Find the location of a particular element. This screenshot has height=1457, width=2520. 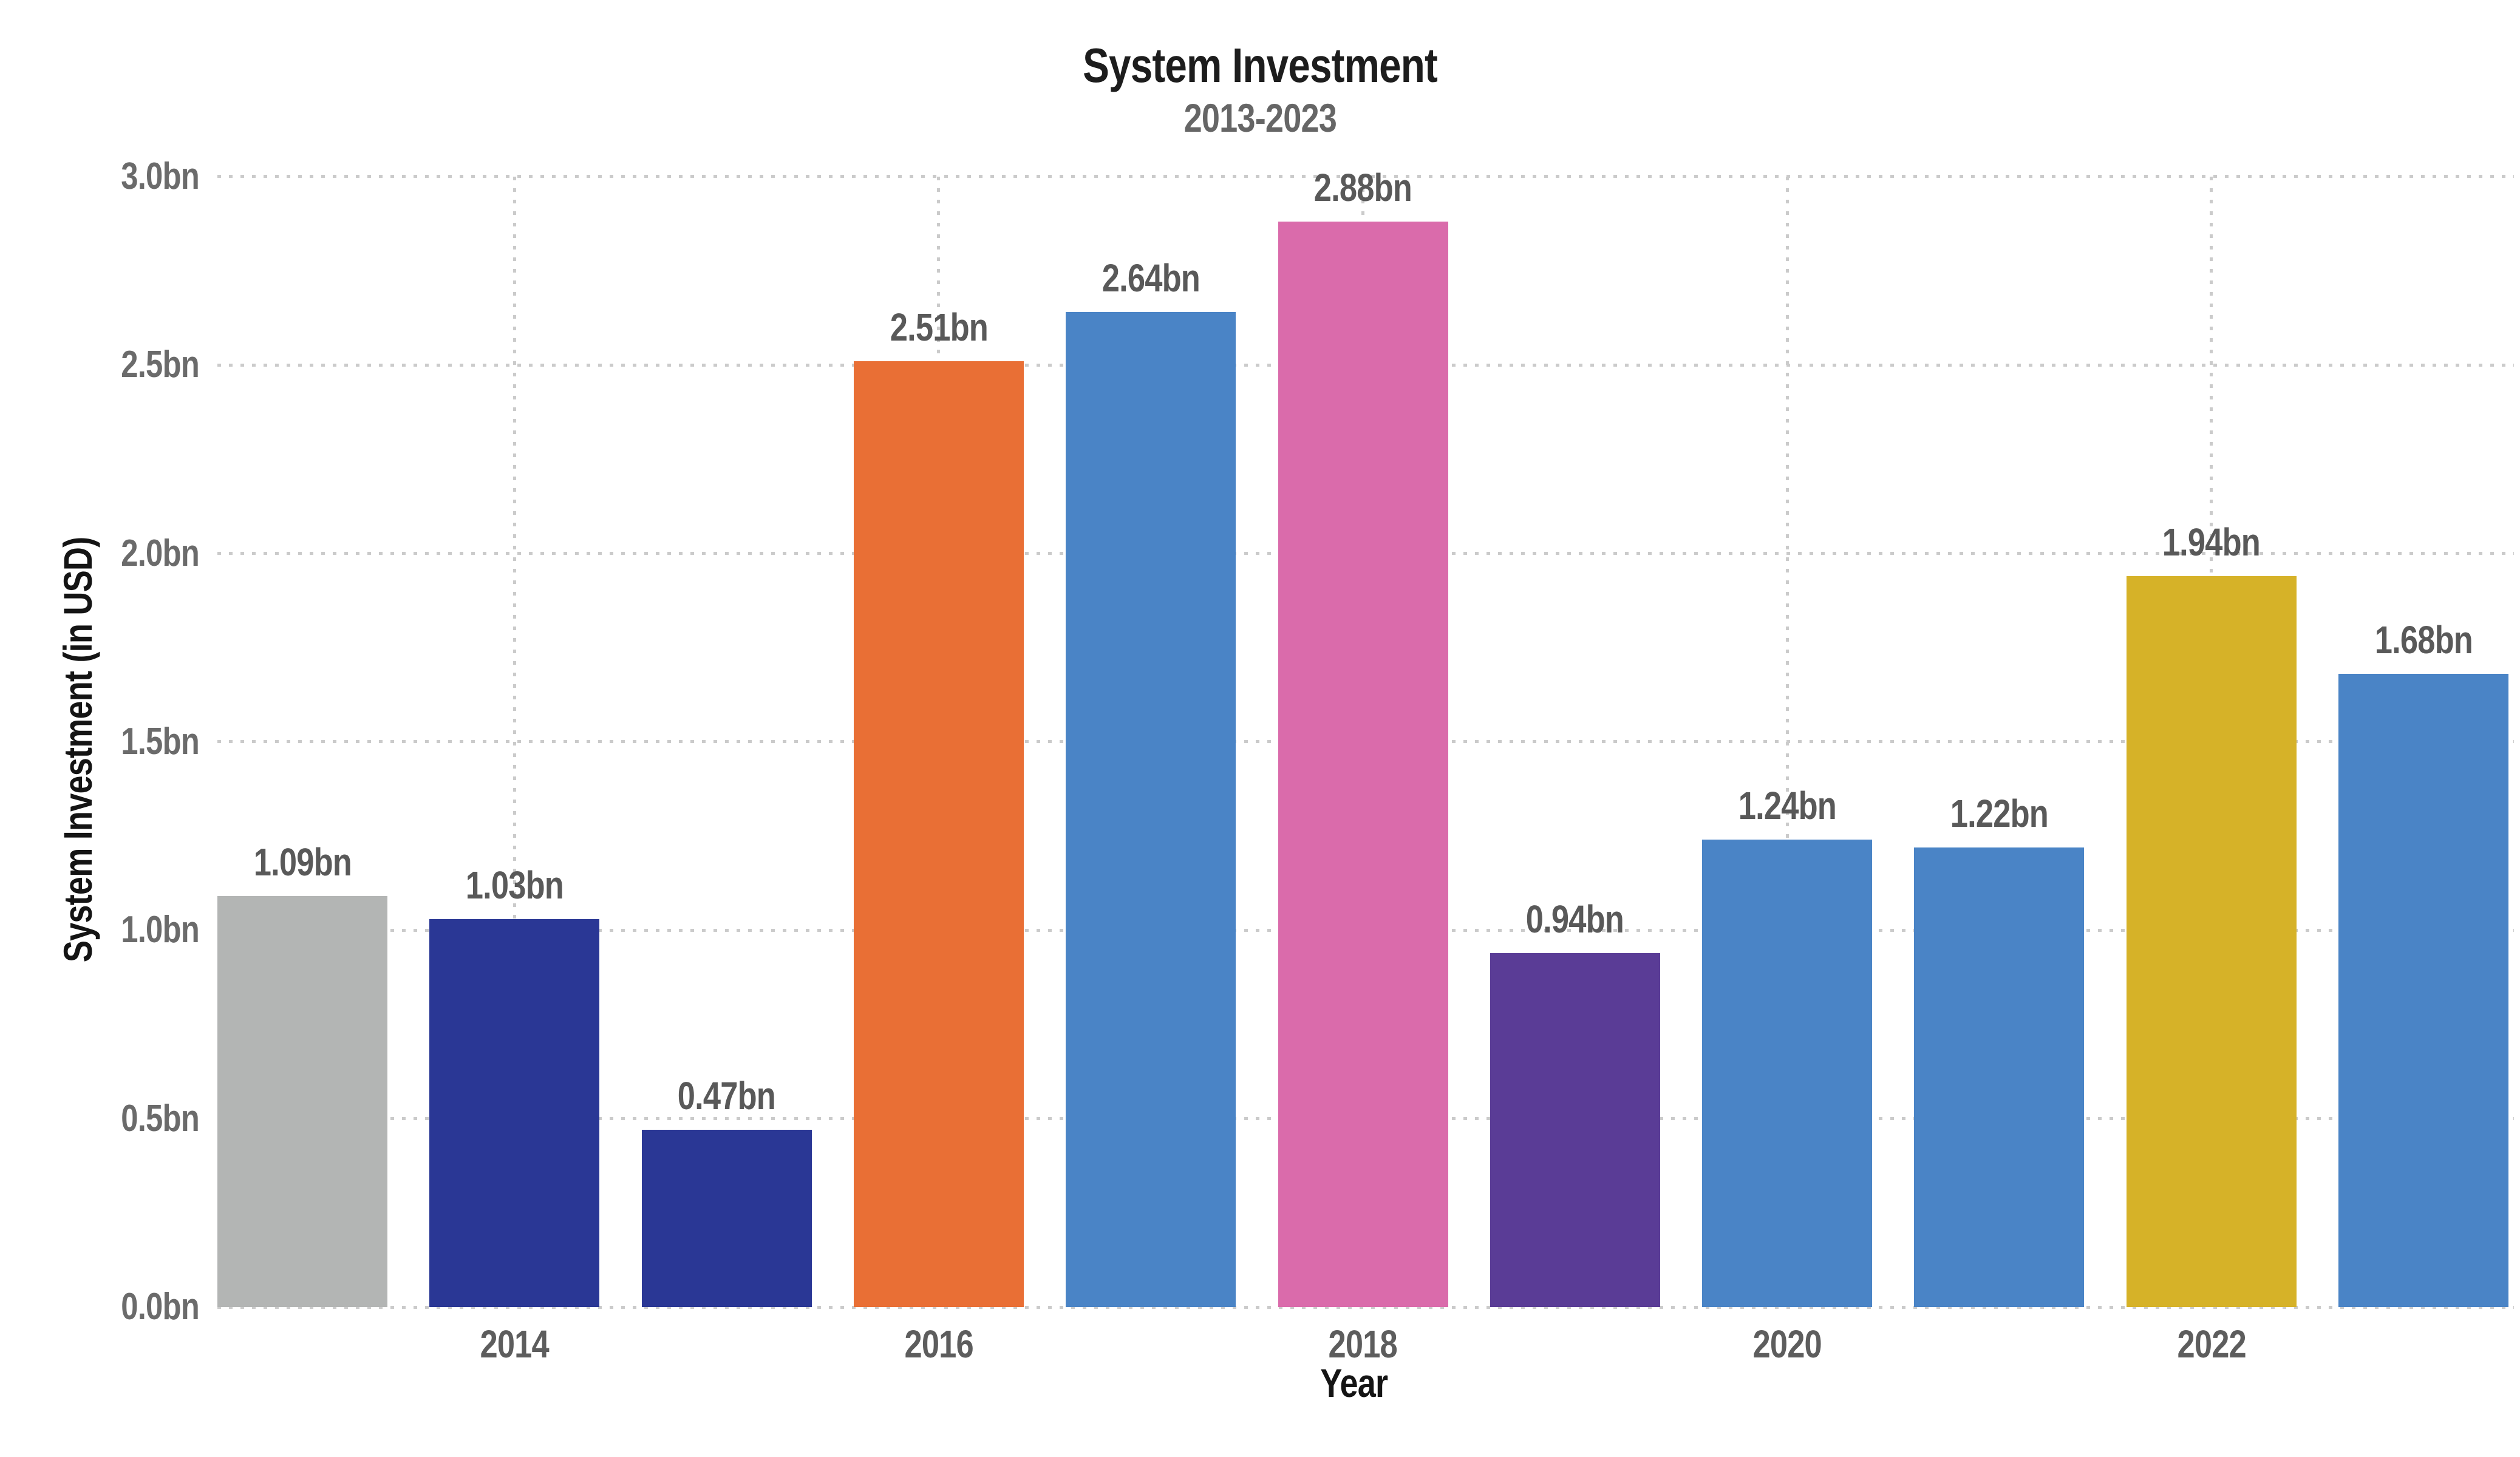

bar-value-label-text: 0.47bn is located at coordinates (726, 1096).